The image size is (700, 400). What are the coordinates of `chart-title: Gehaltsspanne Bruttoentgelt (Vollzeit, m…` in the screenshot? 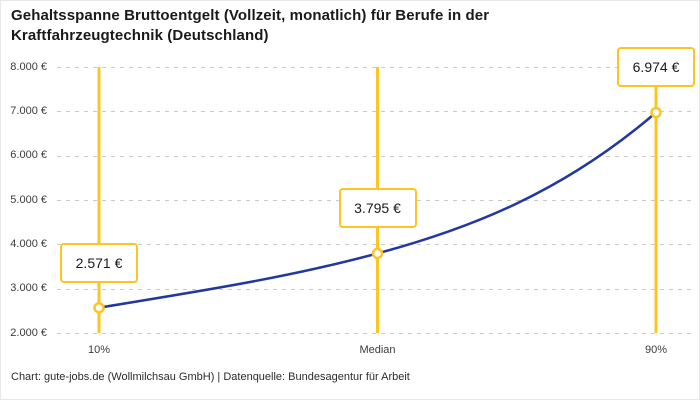 It's located at (250, 26).